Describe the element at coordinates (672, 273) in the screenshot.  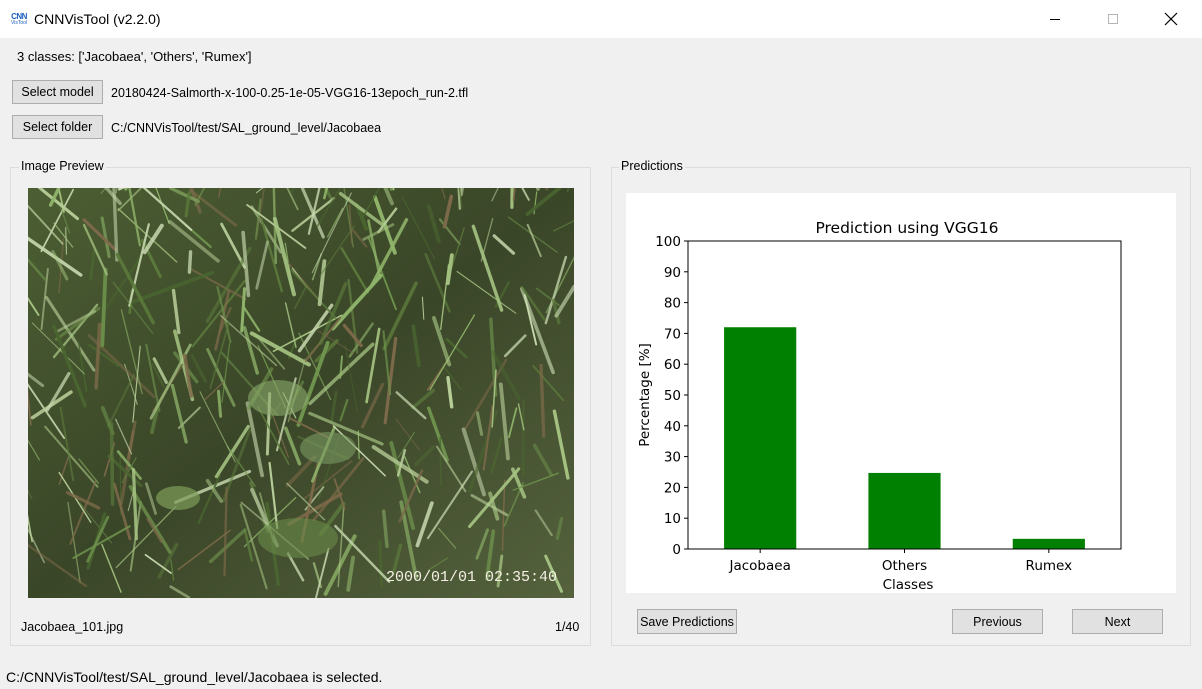
I see `y-tick-label: 90` at that location.